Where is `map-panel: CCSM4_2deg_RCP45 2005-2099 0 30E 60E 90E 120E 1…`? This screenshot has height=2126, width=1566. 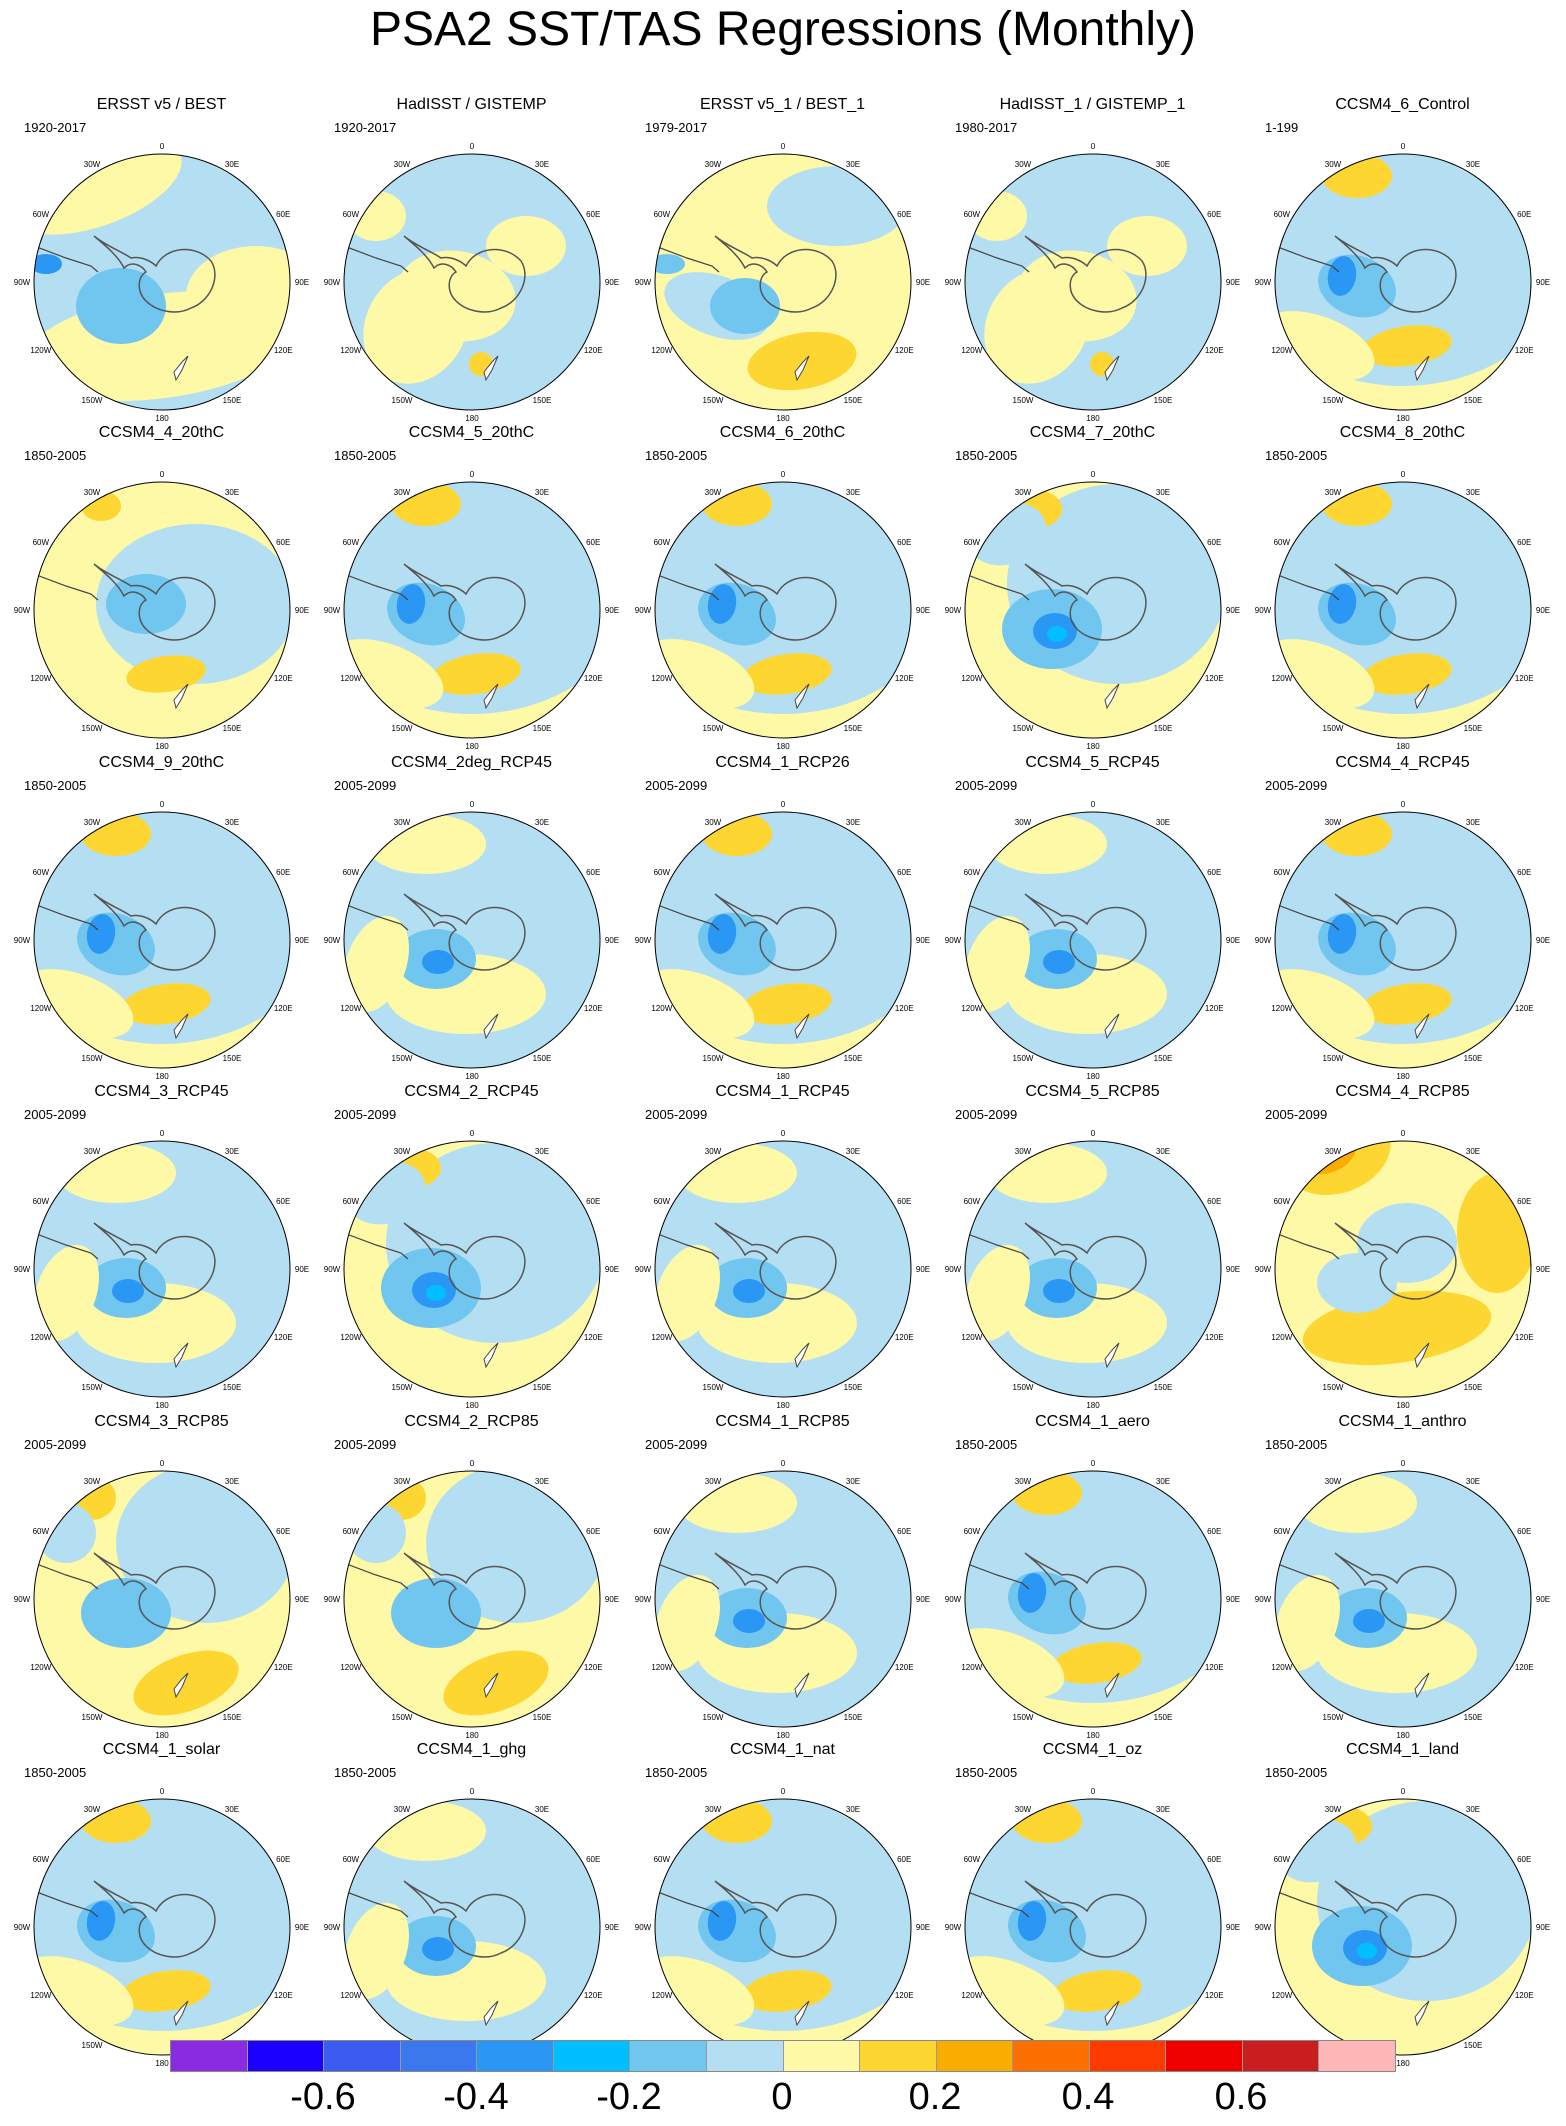
map-panel: CCSM4_2deg_RCP45 2005-2099 0 30E 60E 90E 120E 1… is located at coordinates (471, 919).